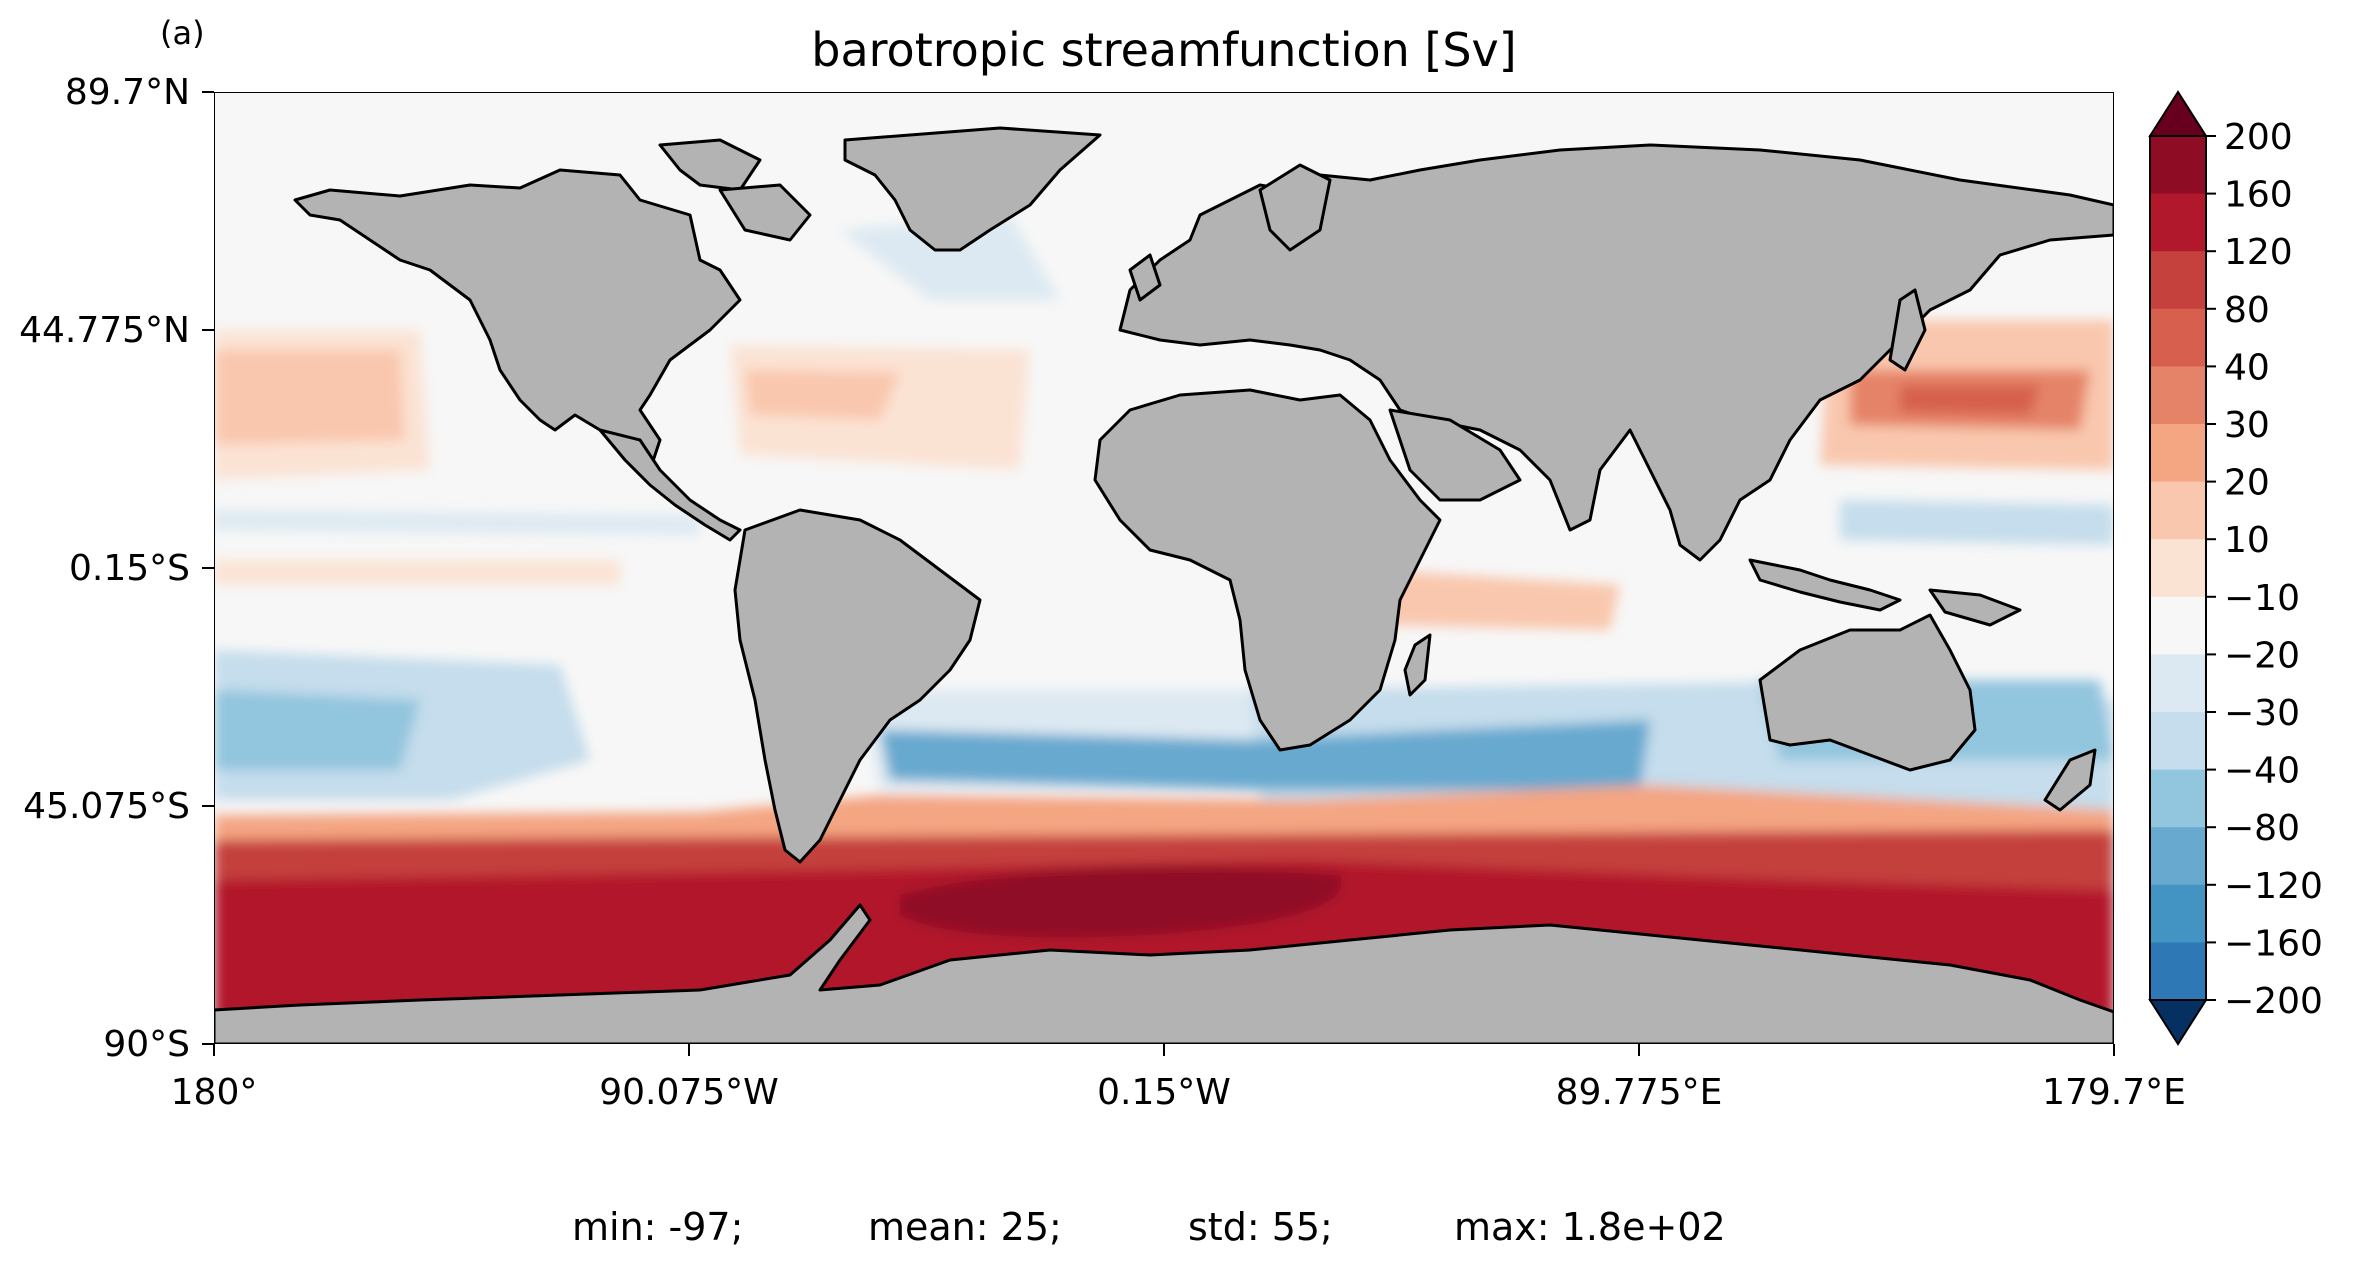  Describe the element at coordinates (1977, 522) in the screenshot. I see `field-west-pacific-tropical` at that location.